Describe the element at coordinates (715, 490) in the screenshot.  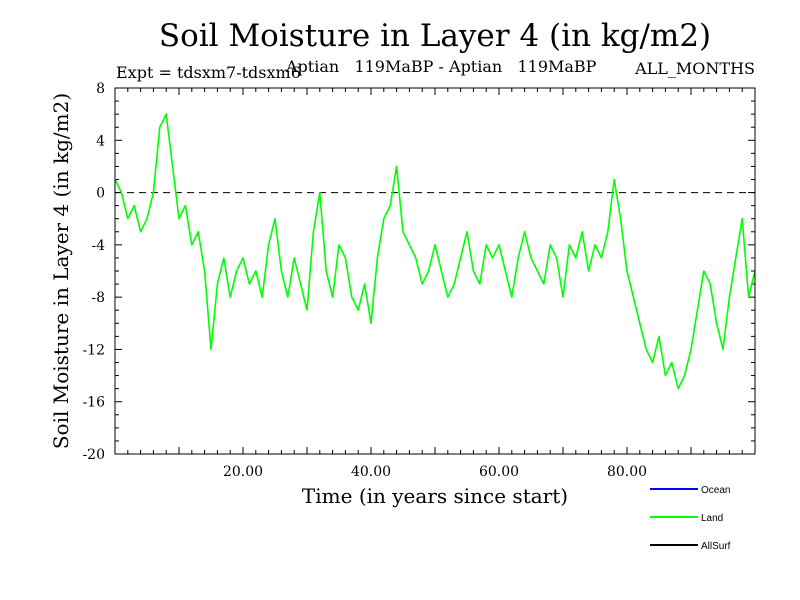
I see `legend-ocean-label: Ocean` at that location.